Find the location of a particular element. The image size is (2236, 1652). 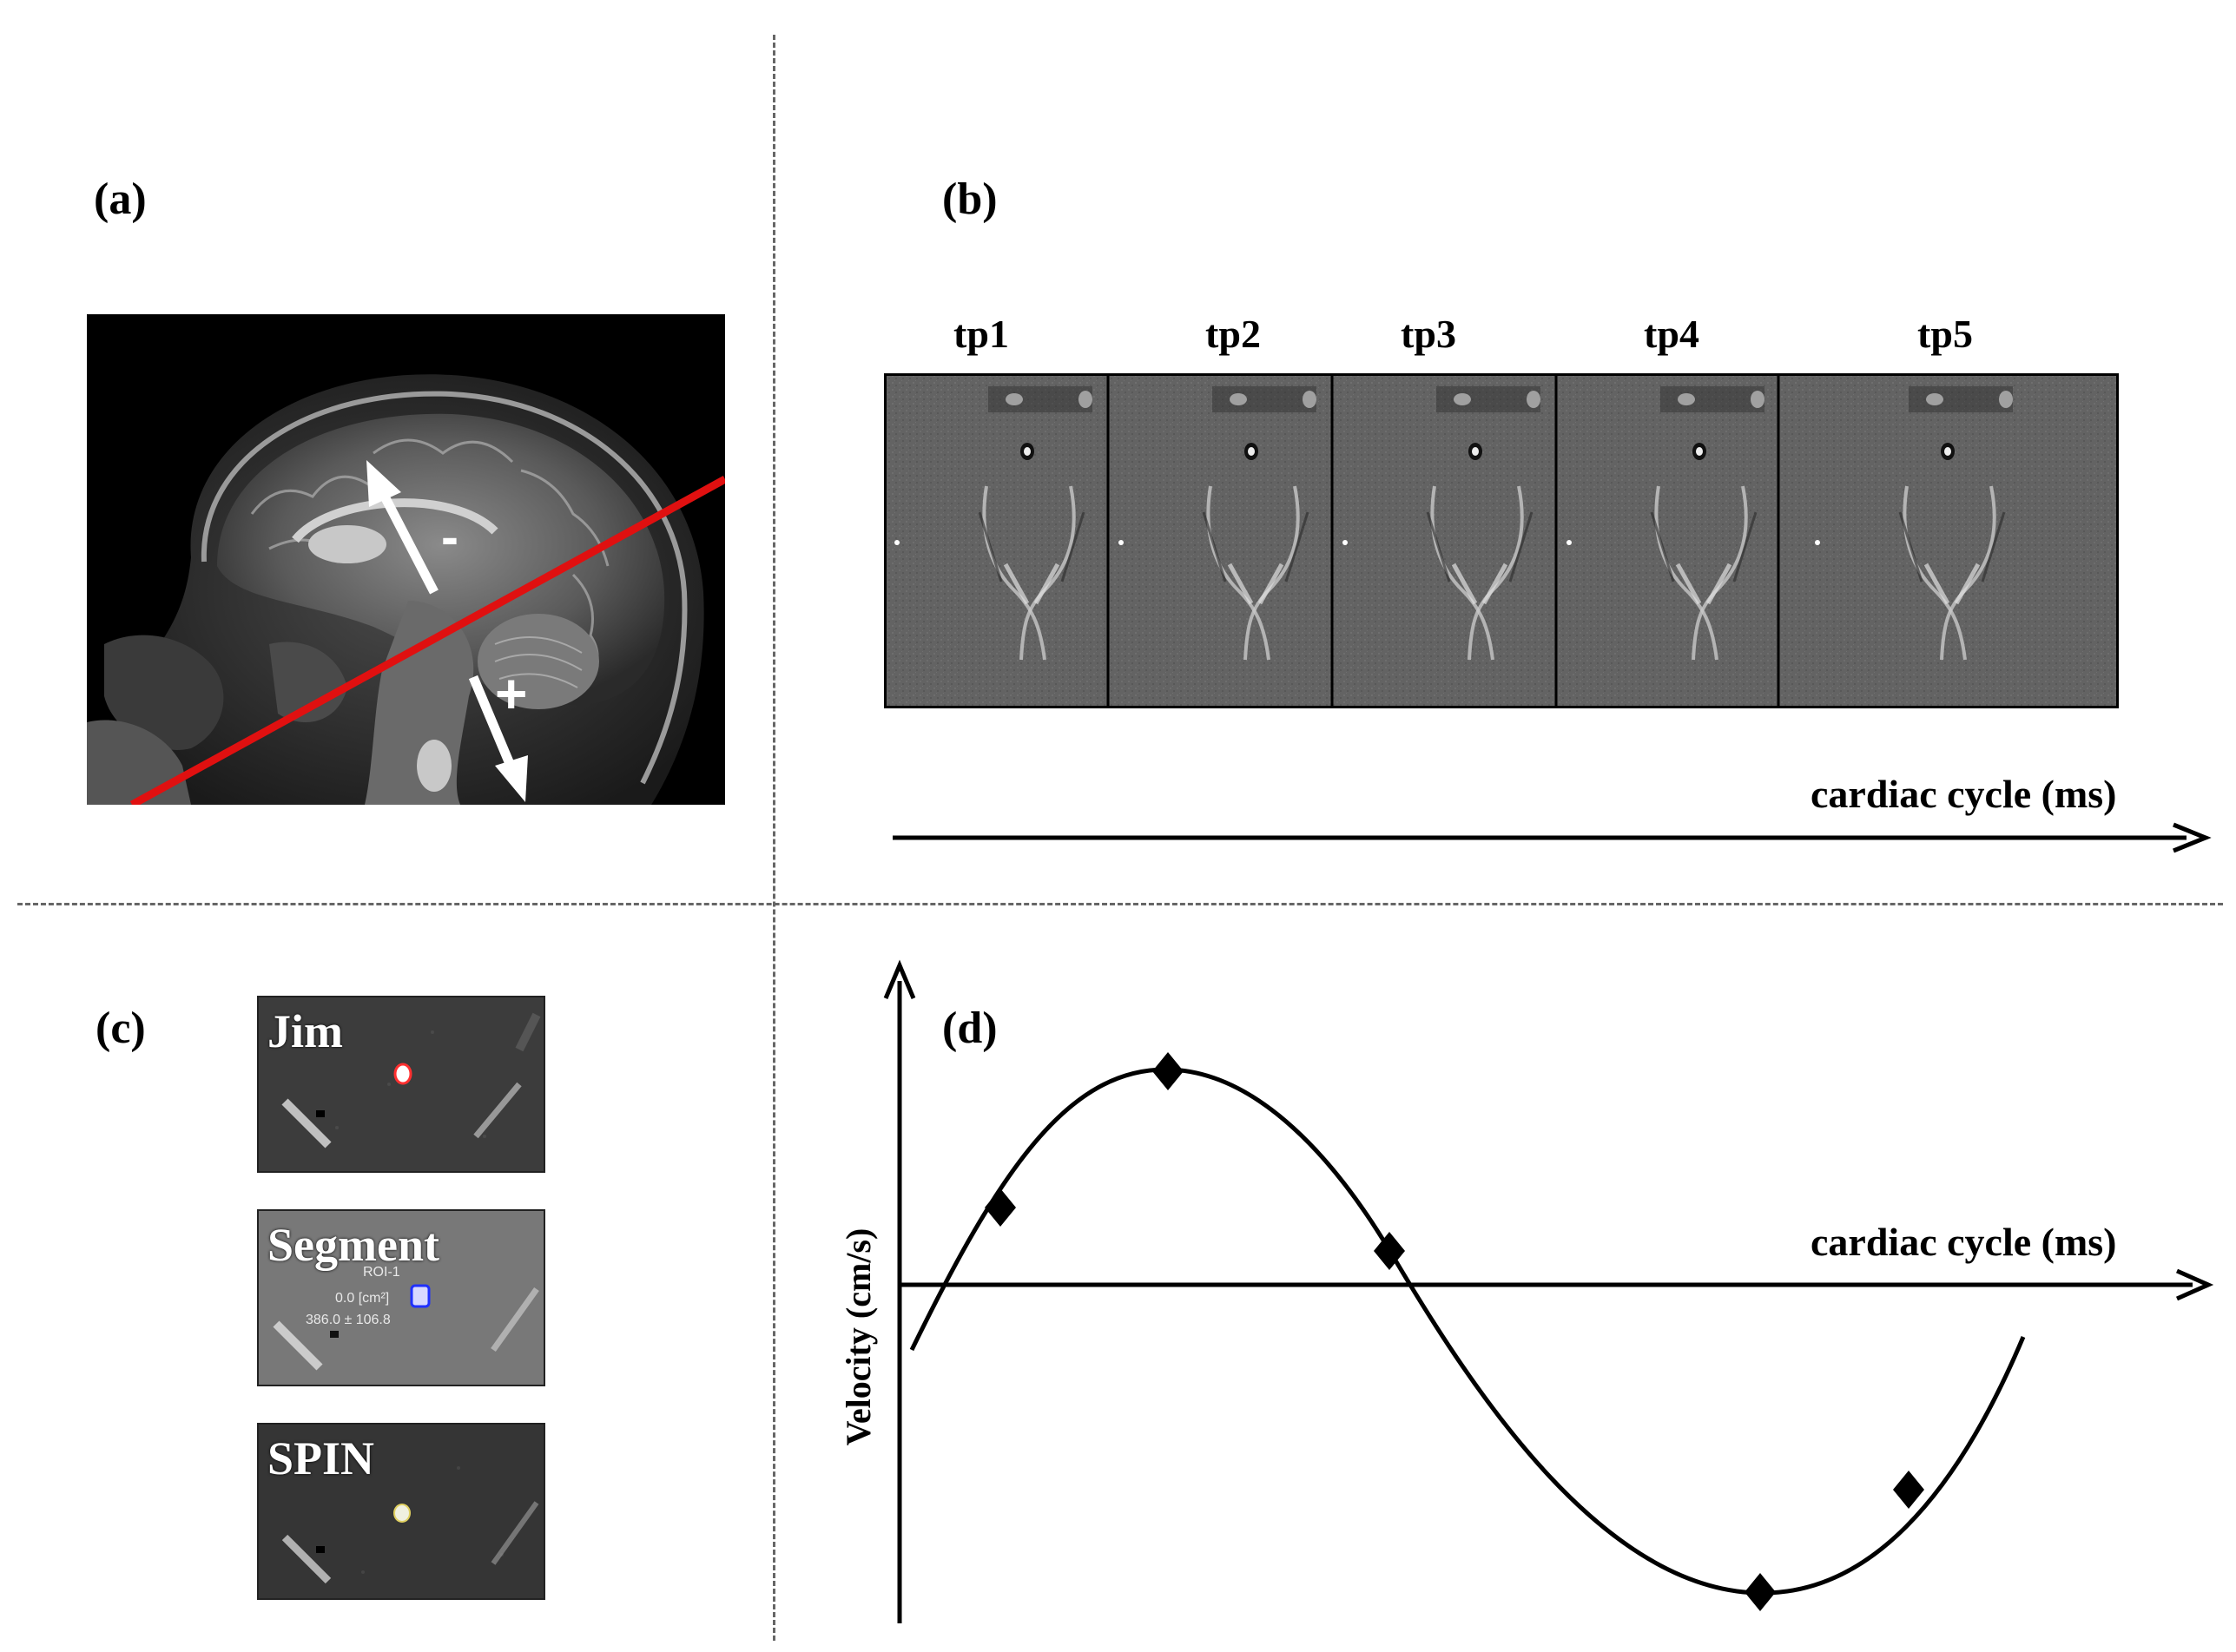

panel-b-axis-label: cardiac cycle (ms) is located at coordinates (1964, 794).